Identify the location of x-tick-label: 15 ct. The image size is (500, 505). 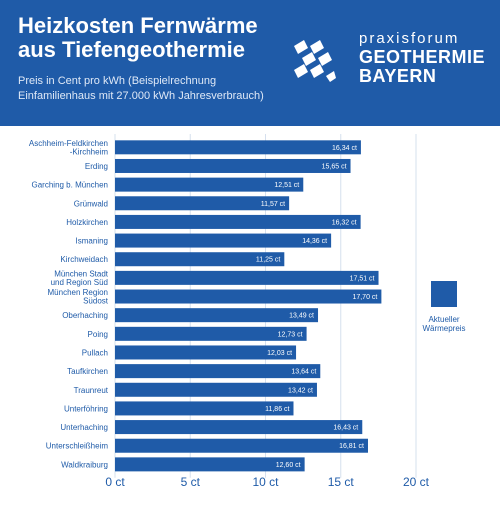
(341, 482).